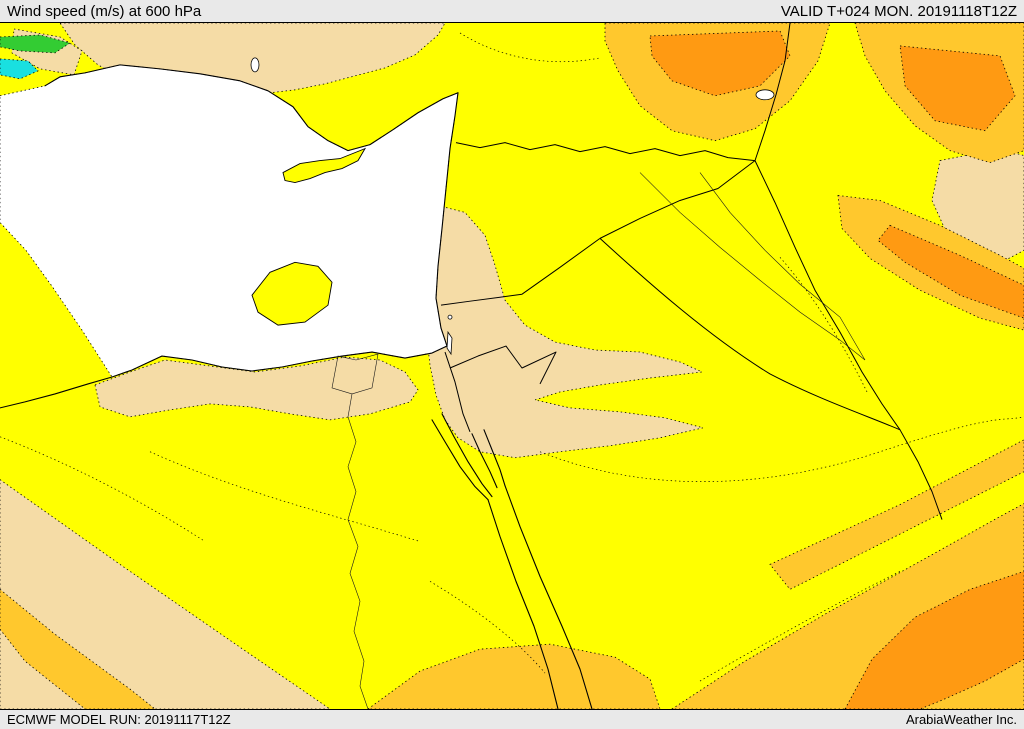 This screenshot has width=1024, height=729. I want to click on contour-line-southeast-inner, so click(800, 626).